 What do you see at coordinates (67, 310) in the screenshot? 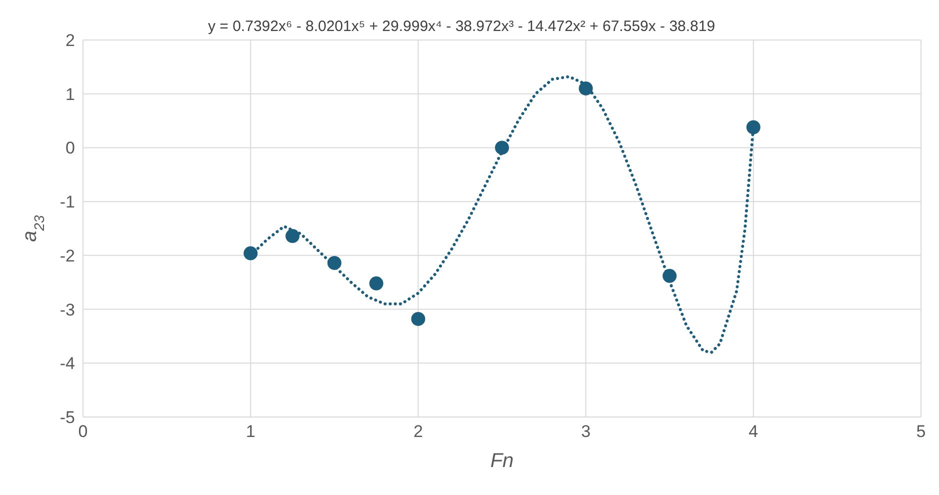
I see `y-tick-label: -3` at bounding box center [67, 310].